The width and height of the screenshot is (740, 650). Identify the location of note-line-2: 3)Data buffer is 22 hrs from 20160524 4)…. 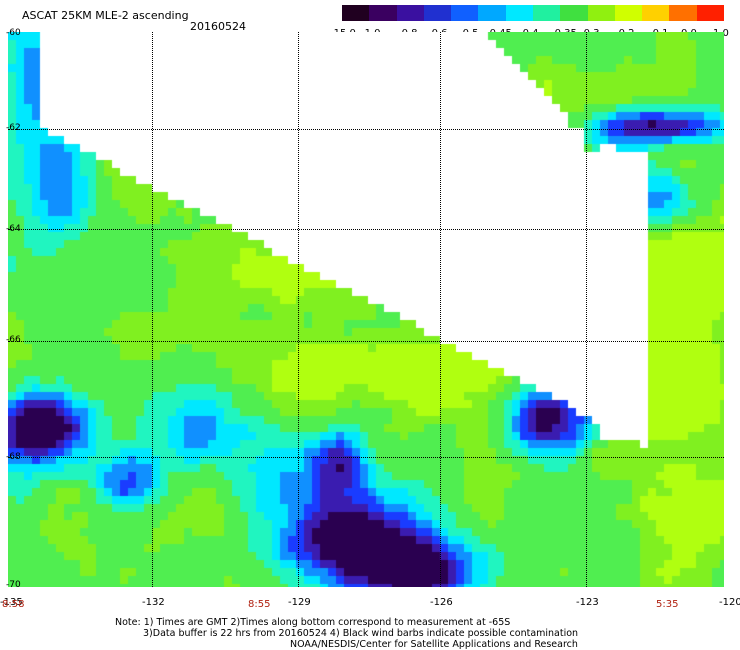
(361, 633).